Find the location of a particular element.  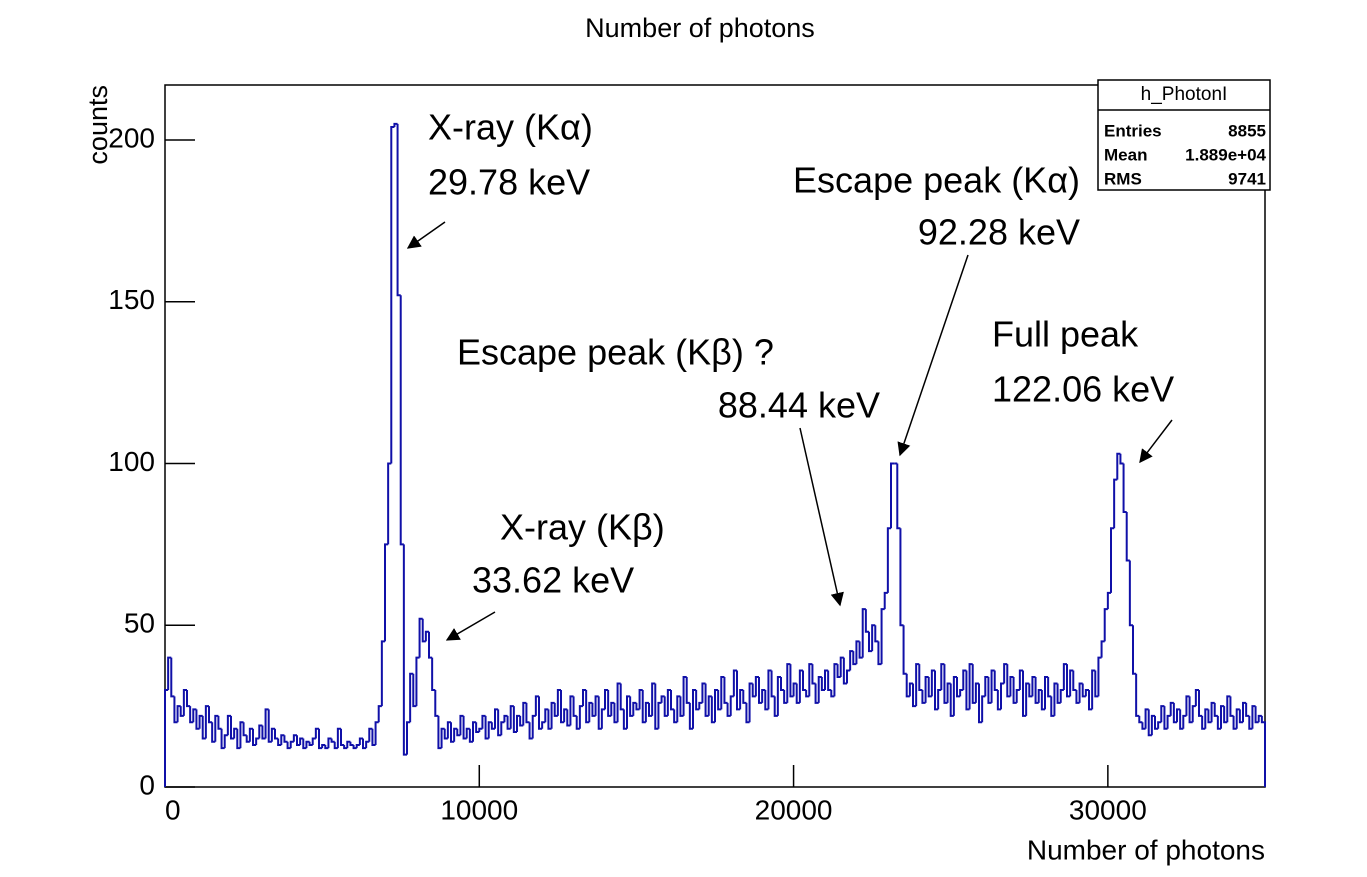

x-axis-label: Number of photons is located at coordinates (1146, 849).